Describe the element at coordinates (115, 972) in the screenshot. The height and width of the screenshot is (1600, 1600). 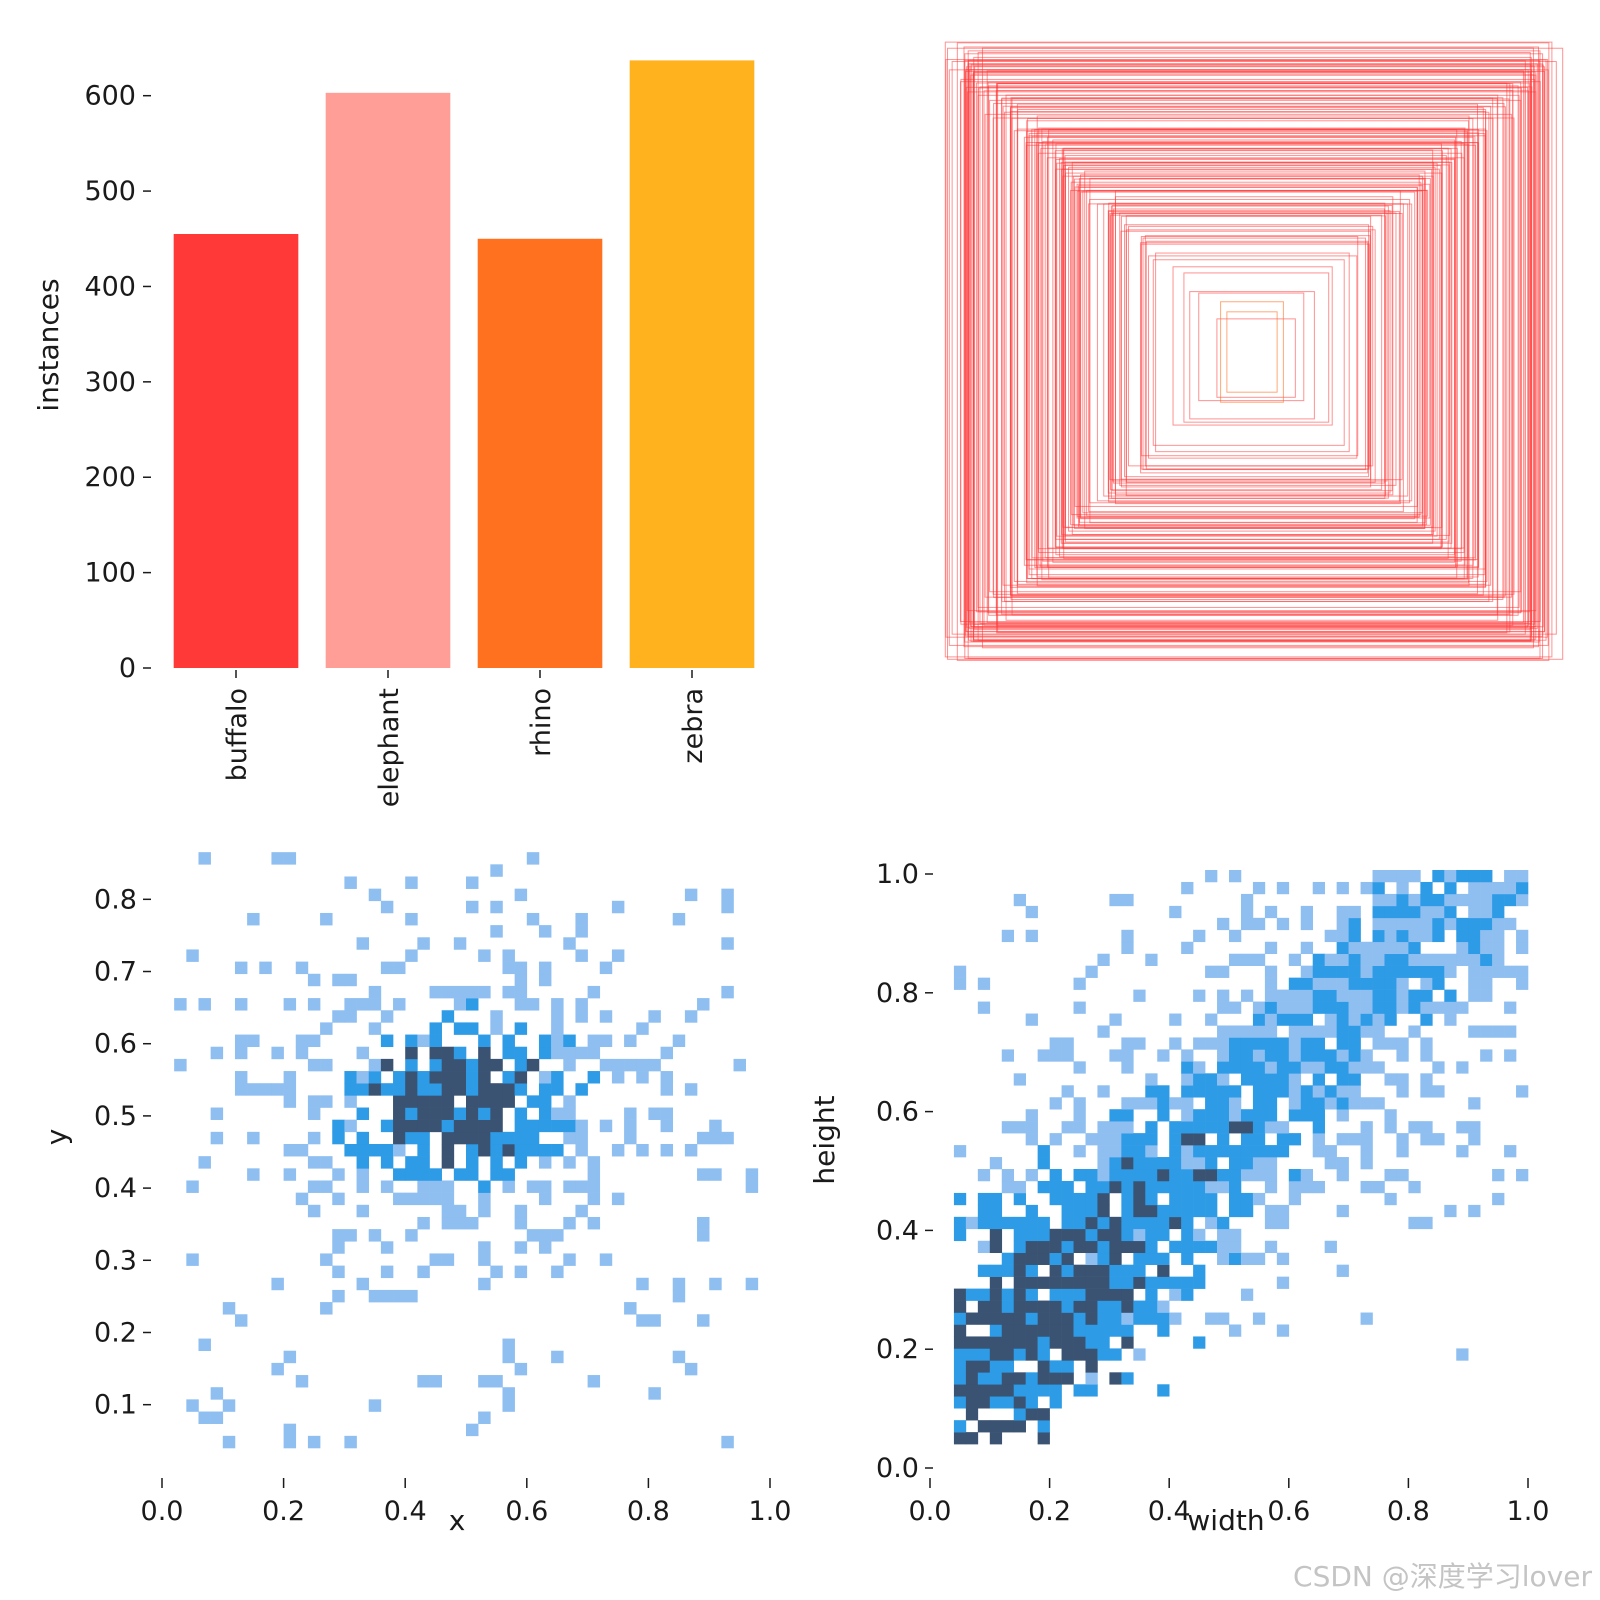
I see `y-tick-label: 0.7` at that location.